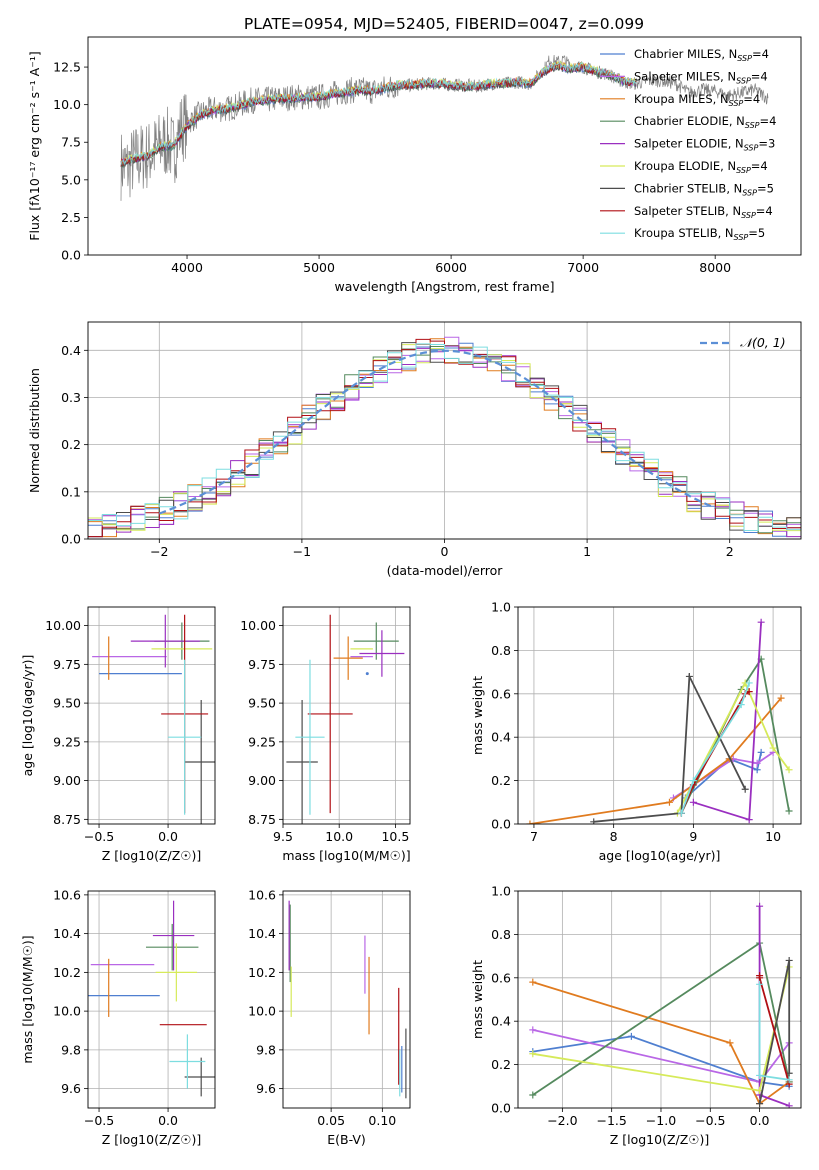  Describe the element at coordinates (258, 625) in the screenshot. I see `y-tick-label: 10.00` at that location.